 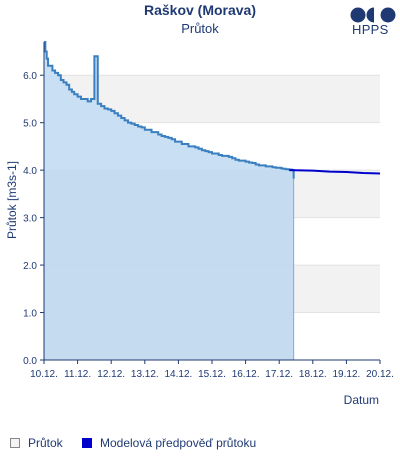 What do you see at coordinates (370, 29) in the screenshot?
I see `logo-text: HPPS` at bounding box center [370, 29].